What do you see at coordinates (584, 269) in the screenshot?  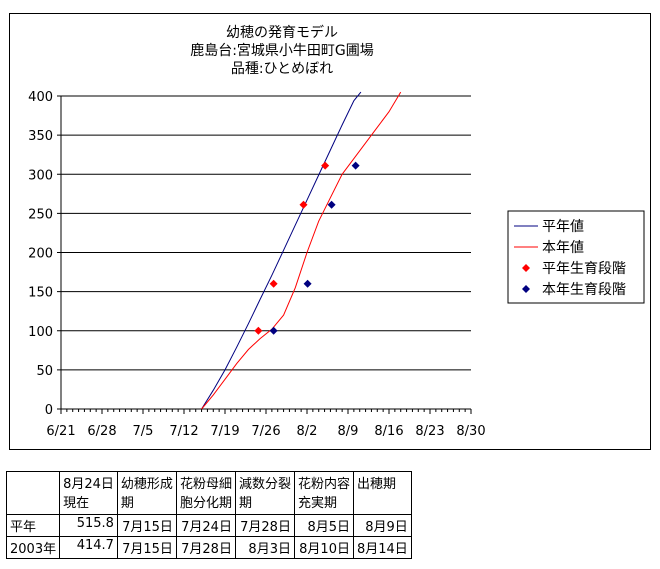 I see `legend-label: 平年生育段階` at bounding box center [584, 269].